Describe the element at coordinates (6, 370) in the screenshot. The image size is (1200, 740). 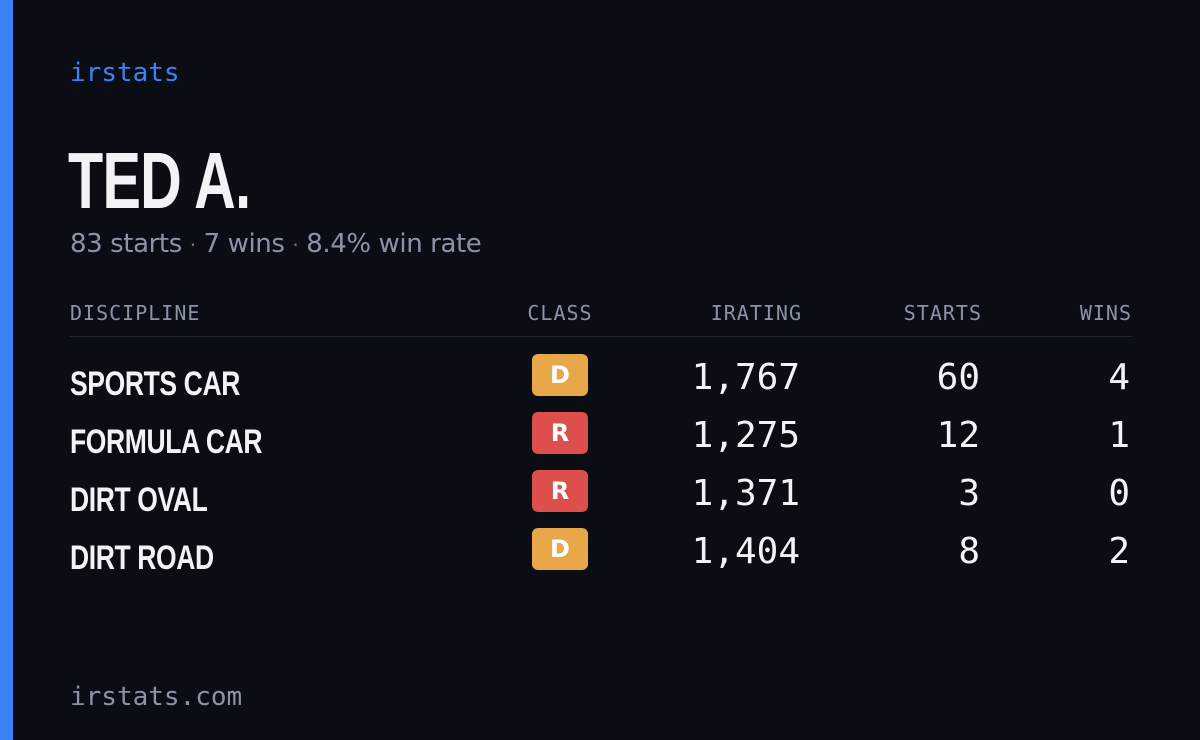
I see `accent-bar` at that location.